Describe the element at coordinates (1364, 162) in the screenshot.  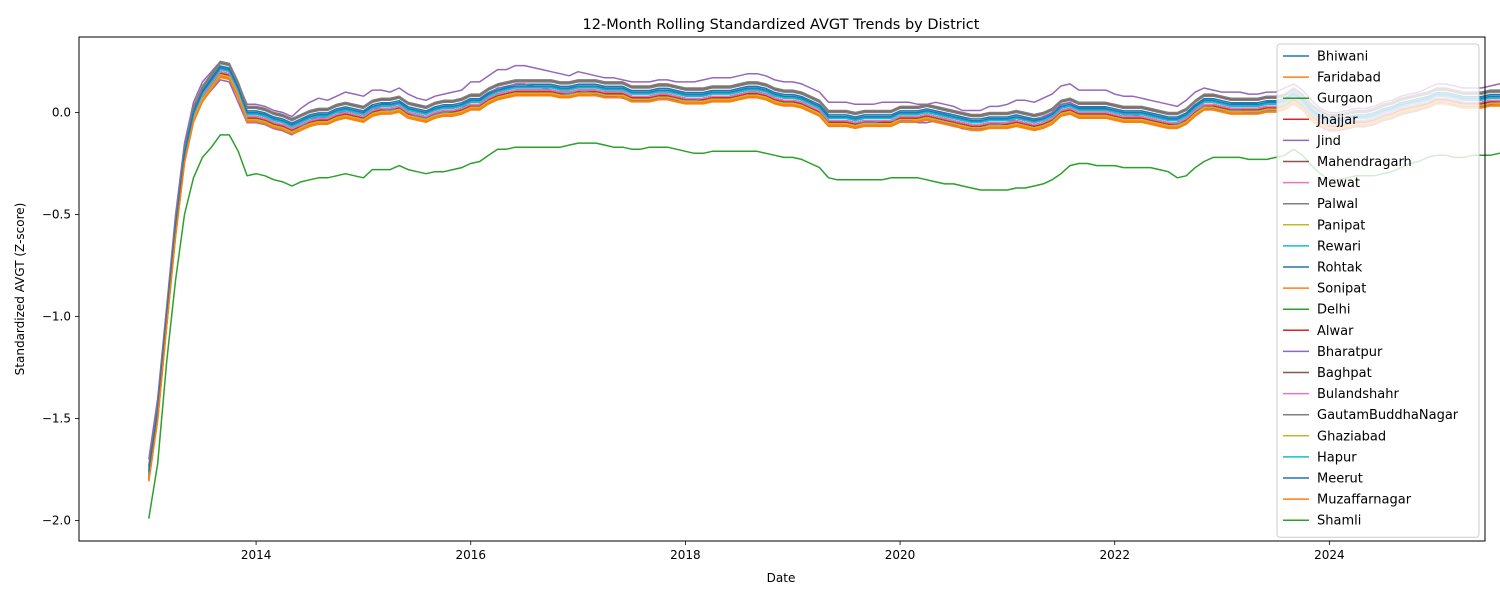
I see `legend-label: Mahendragarh` at that location.